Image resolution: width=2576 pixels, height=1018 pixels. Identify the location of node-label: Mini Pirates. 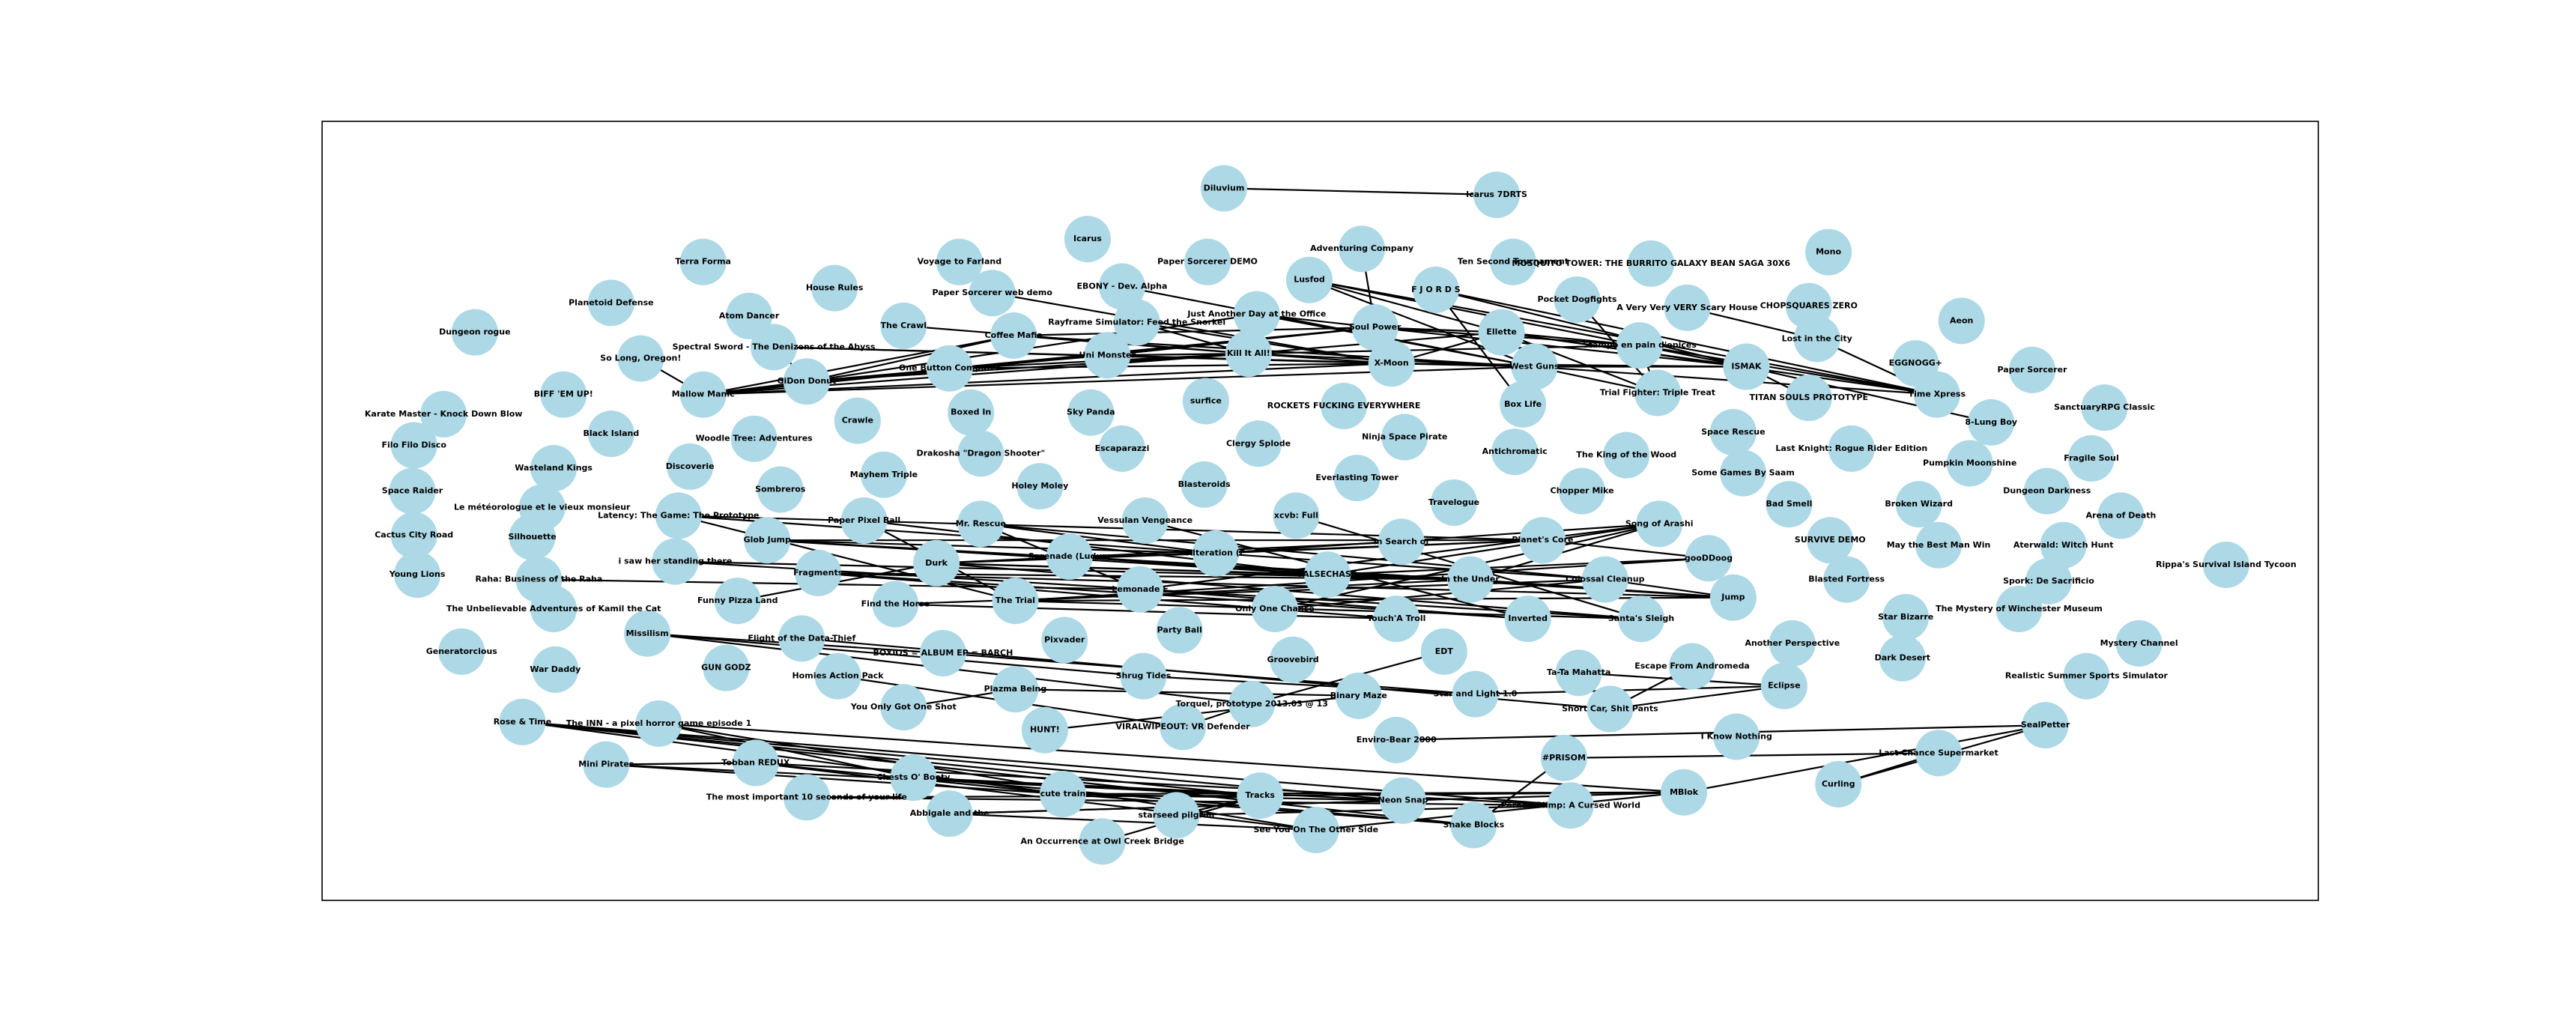
(606, 764).